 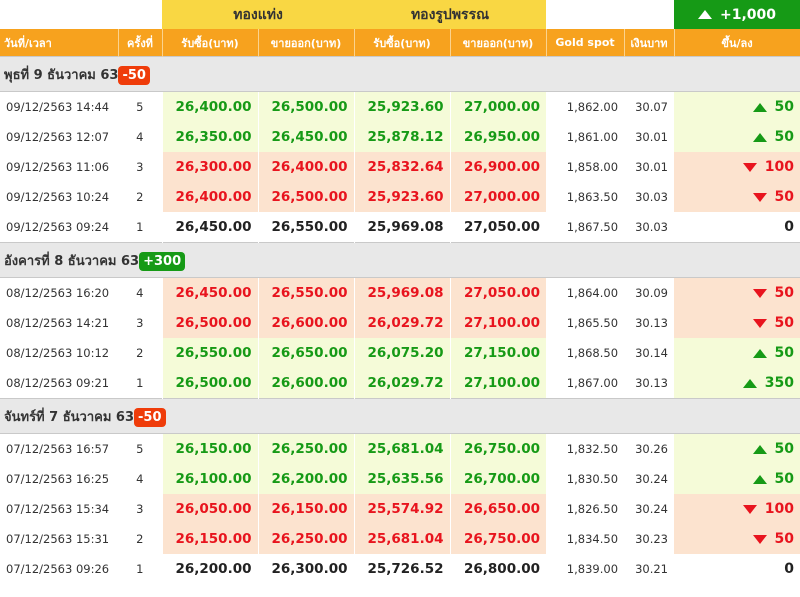 What do you see at coordinates (498, 539) in the screenshot?
I see `ornament-sell-cell: 26,750.00` at bounding box center [498, 539].